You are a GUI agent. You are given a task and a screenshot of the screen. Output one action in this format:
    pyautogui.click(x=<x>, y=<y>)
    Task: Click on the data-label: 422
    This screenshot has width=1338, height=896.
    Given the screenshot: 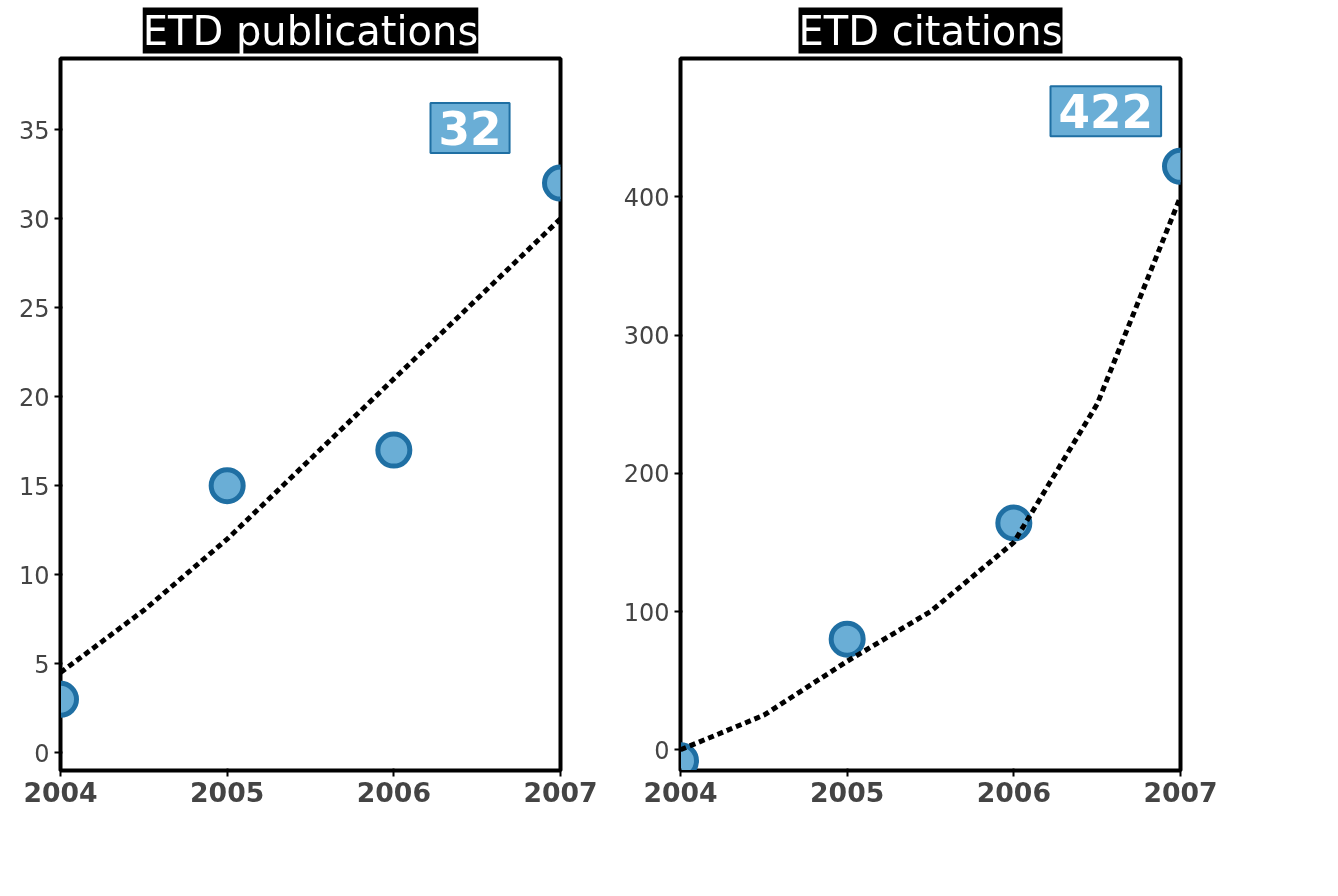 What is the action you would take?
    pyautogui.click(x=1106, y=113)
    